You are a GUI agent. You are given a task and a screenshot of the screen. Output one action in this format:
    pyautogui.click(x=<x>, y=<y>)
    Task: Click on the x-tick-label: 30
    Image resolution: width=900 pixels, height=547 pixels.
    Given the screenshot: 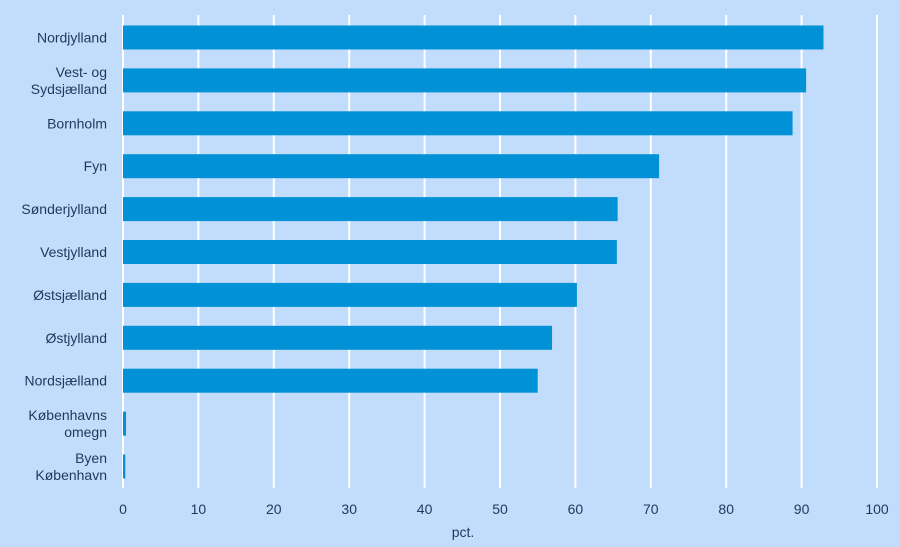 What is the action you would take?
    pyautogui.click(x=349, y=509)
    